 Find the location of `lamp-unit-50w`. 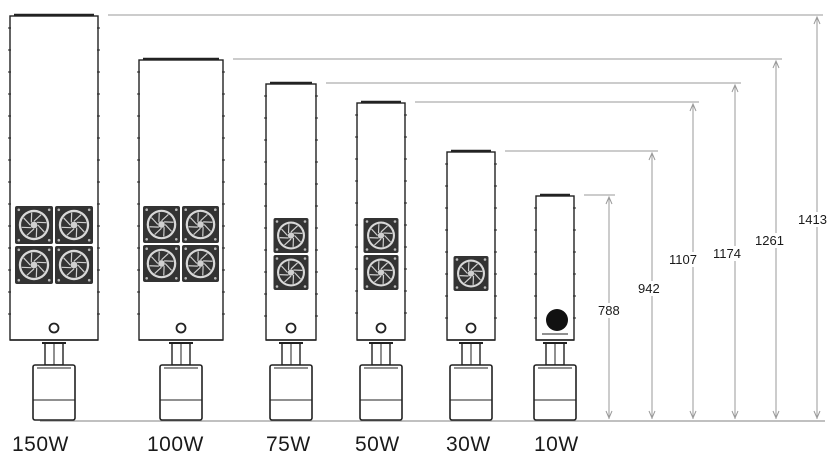

lamp-unit-50w is located at coordinates (381, 260).